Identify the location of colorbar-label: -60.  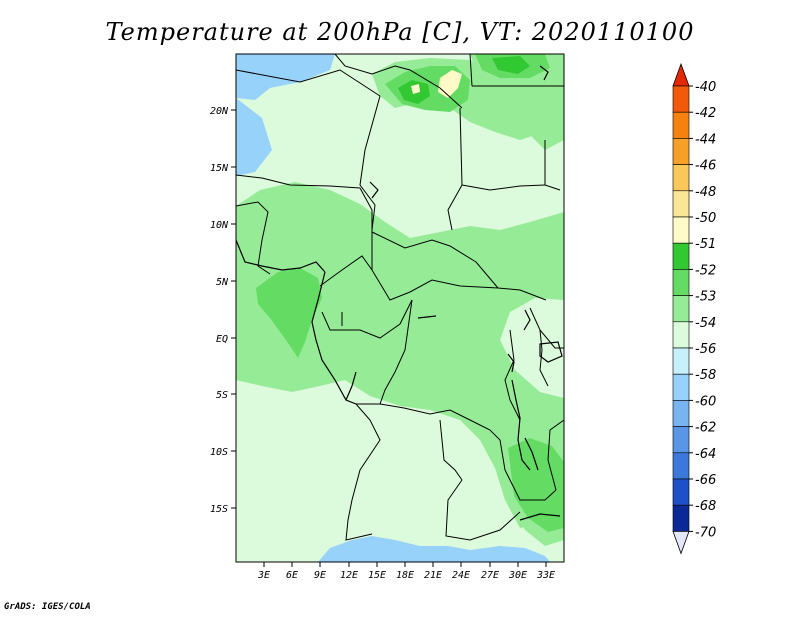
(705, 401).